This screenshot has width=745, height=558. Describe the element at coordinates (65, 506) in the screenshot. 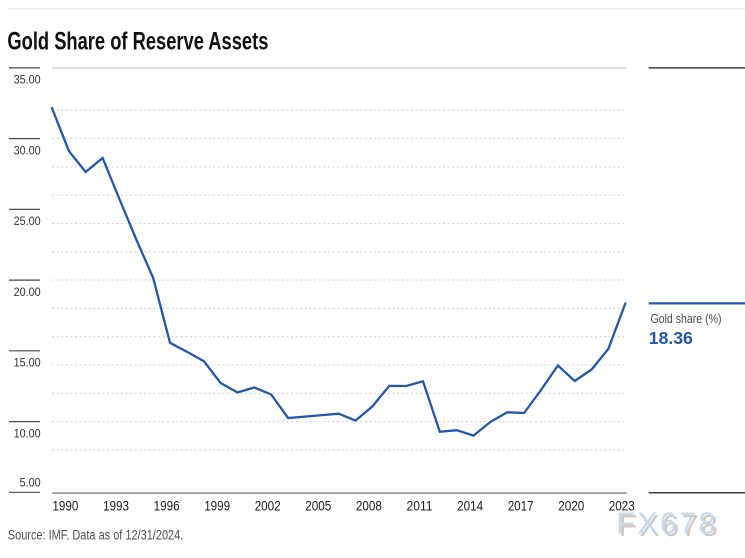

I see `svg-text: 1990` at that location.